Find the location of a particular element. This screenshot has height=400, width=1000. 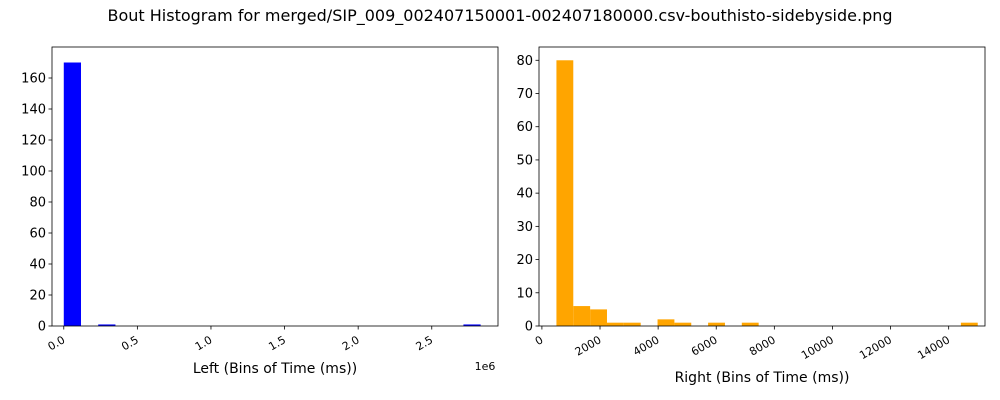

left-x-tick-label: 1.5 is located at coordinates (277, 343).